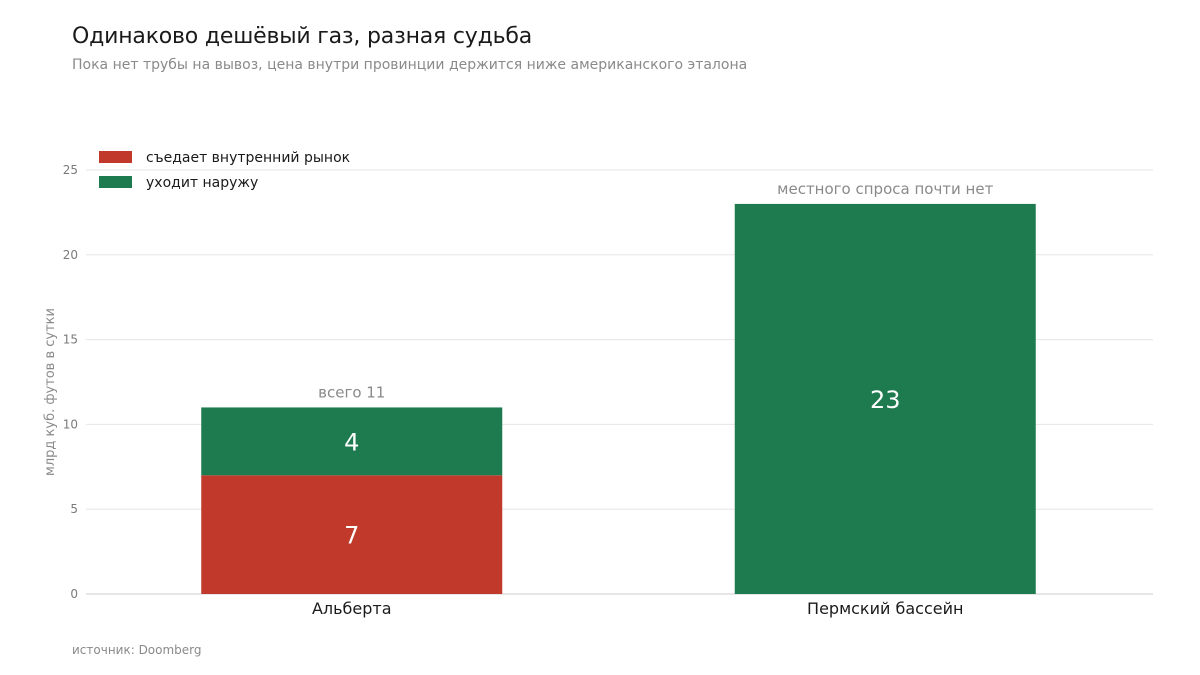 This screenshot has height=675, width=1200. What do you see at coordinates (70, 170) in the screenshot?
I see `y-tick-label: 25` at bounding box center [70, 170].